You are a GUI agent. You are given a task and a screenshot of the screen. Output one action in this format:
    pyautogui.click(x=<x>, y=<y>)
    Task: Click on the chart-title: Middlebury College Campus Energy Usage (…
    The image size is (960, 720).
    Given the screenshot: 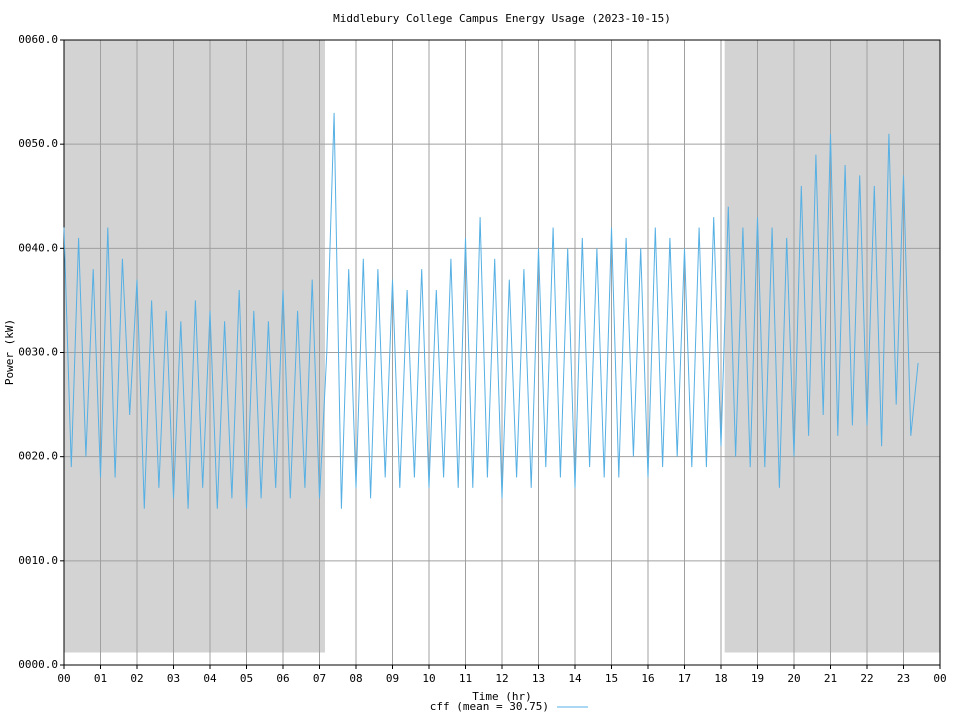 What is the action you would take?
    pyautogui.click(x=502, y=18)
    